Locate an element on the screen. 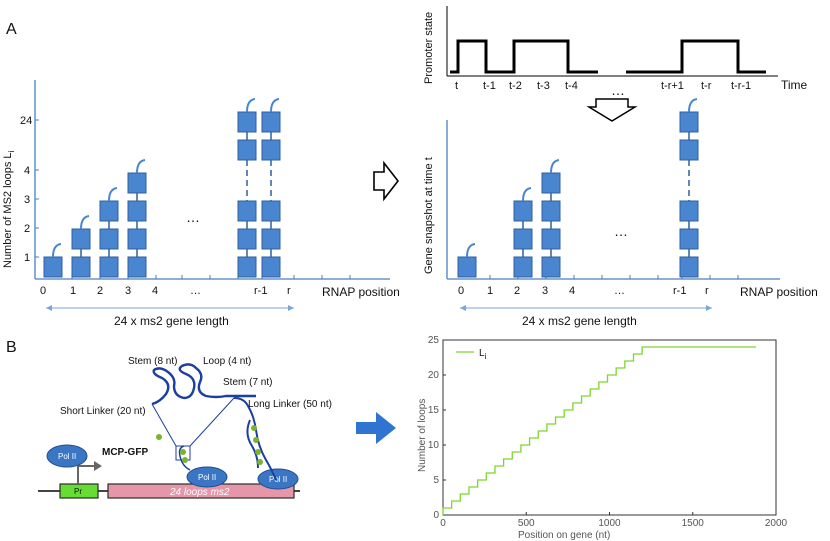  y-tick-label: 10 is located at coordinates (434, 445).